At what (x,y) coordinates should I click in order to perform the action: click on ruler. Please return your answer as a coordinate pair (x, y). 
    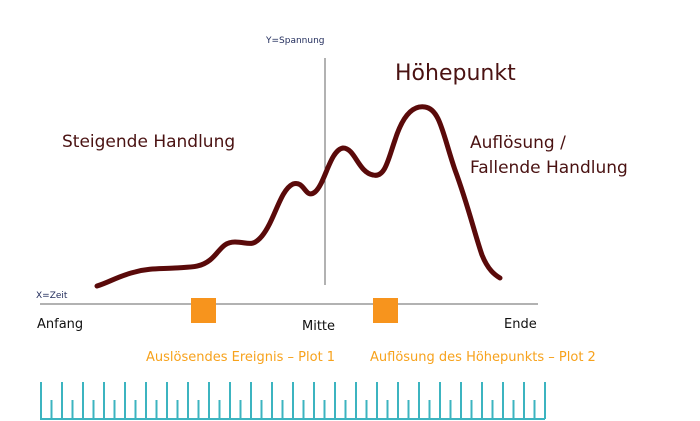
    Looking at the image, I should click on (293, 401).